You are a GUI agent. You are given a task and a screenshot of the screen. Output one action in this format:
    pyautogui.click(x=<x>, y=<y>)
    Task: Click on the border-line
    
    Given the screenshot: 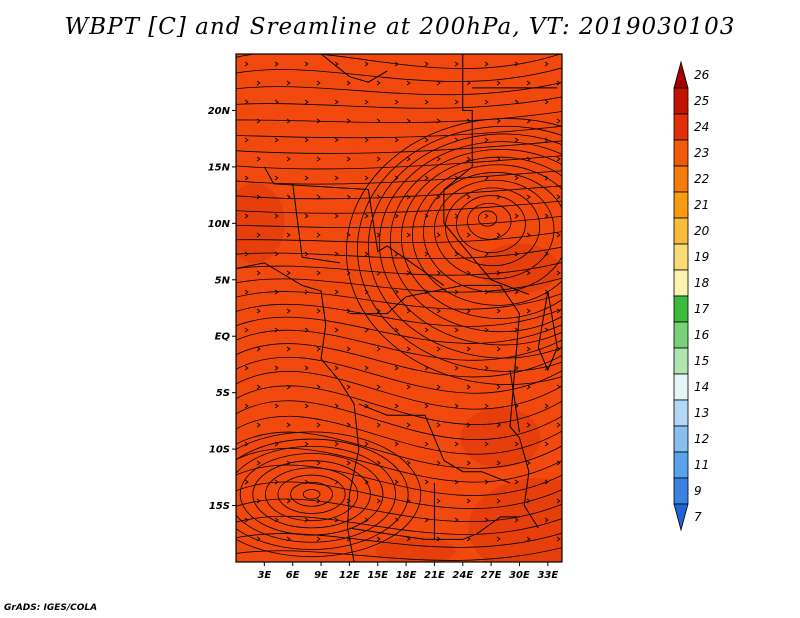 What is the action you would take?
    pyautogui.click(x=524, y=421)
    